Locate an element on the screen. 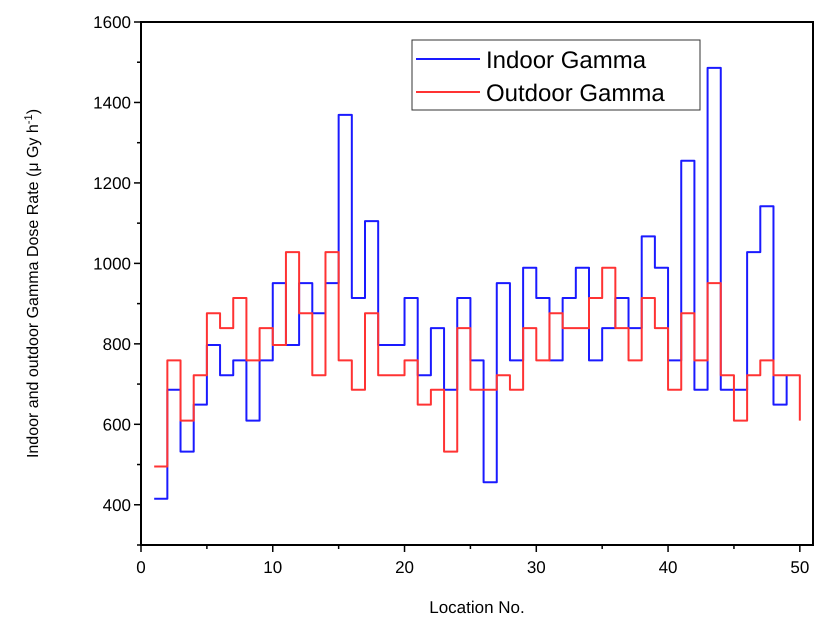 The width and height of the screenshot is (815, 626). x-tick-label: 0 is located at coordinates (141, 567).